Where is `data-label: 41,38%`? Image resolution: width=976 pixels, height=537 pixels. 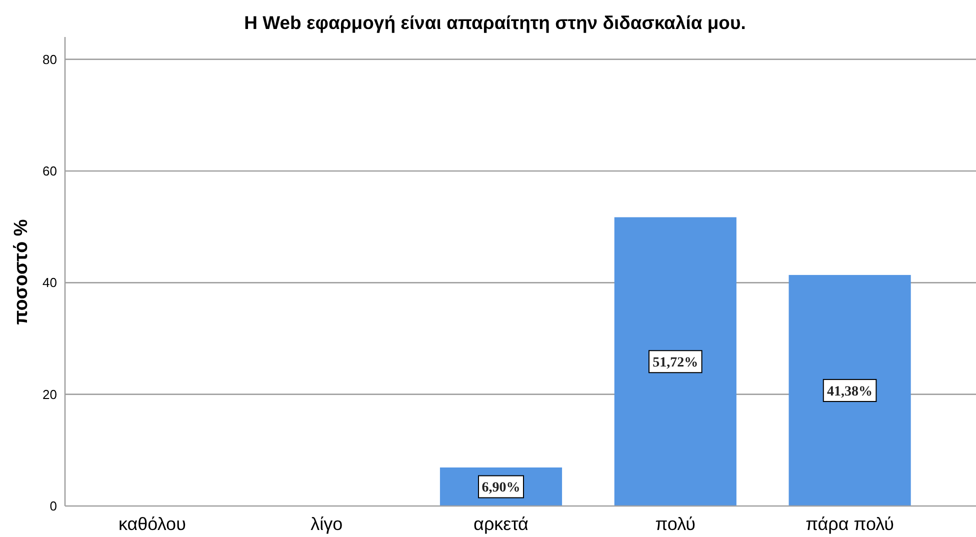
data-label: 41,38% is located at coordinates (850, 392).